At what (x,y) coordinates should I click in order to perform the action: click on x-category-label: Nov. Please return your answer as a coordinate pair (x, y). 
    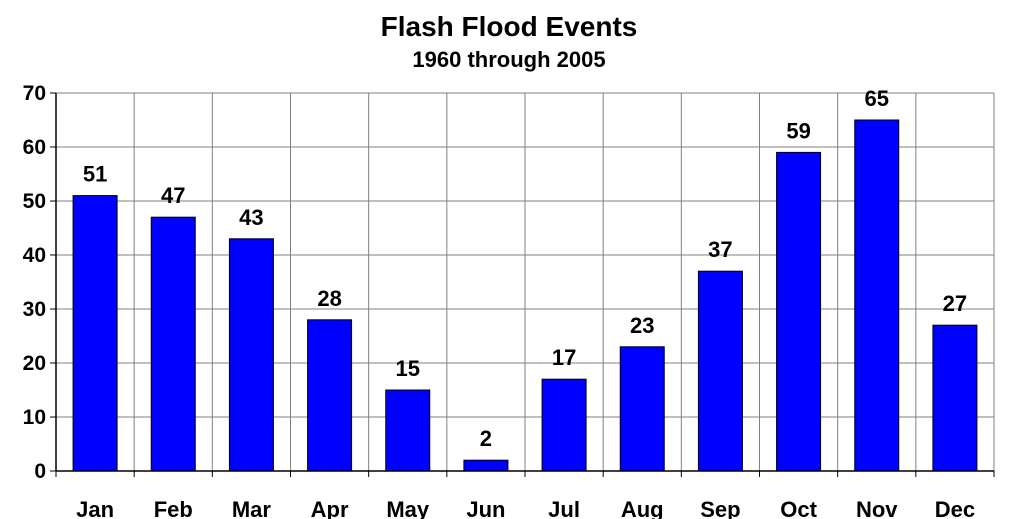
    Looking at the image, I should click on (877, 508).